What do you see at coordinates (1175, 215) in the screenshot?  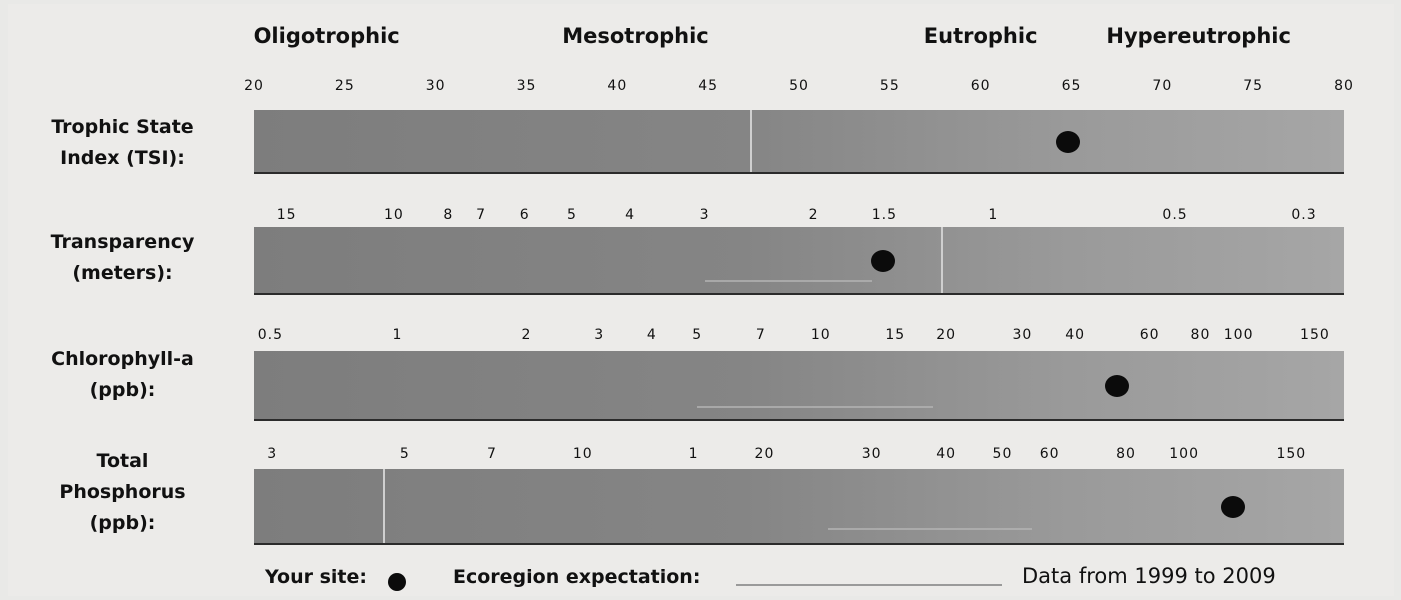 I see `tick-label-transparency: 0.5` at bounding box center [1175, 215].